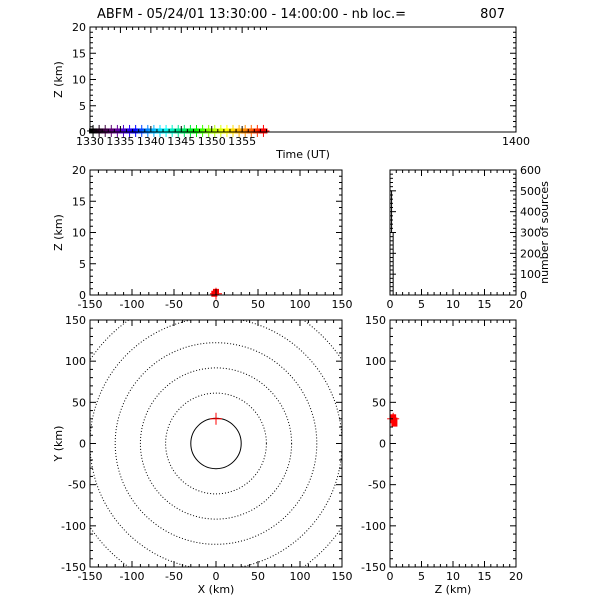  I want to click on location-count: 807, so click(492, 14).